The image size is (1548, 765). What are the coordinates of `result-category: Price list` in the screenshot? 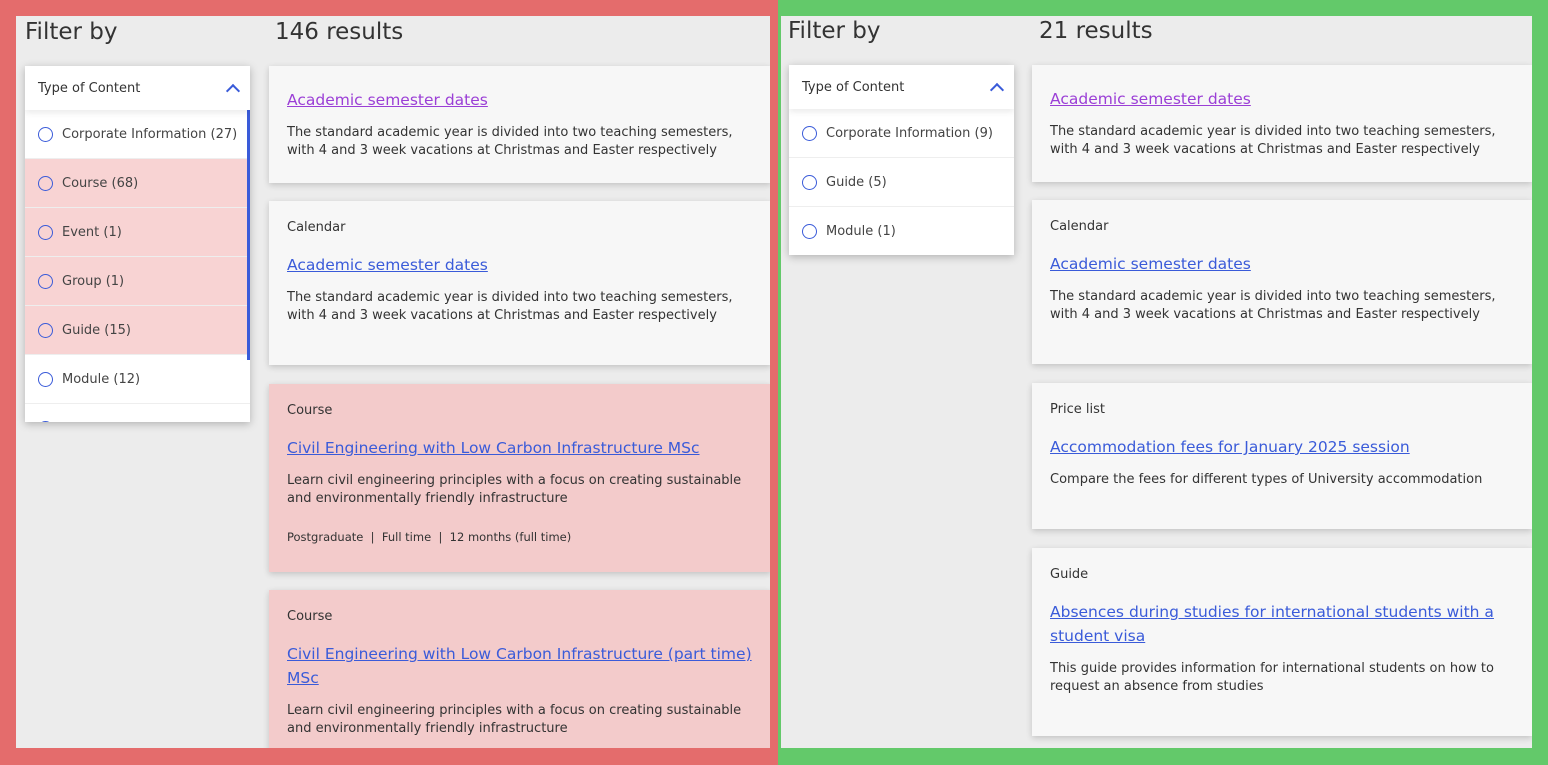 It's located at (1077, 409).